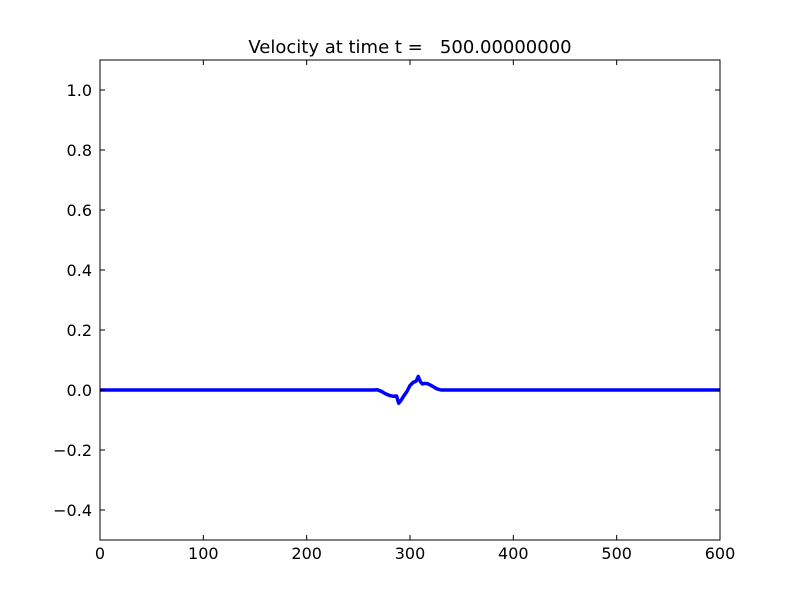 The image size is (800, 600). Describe the element at coordinates (513, 553) in the screenshot. I see `x-tick-label: 400` at that location.